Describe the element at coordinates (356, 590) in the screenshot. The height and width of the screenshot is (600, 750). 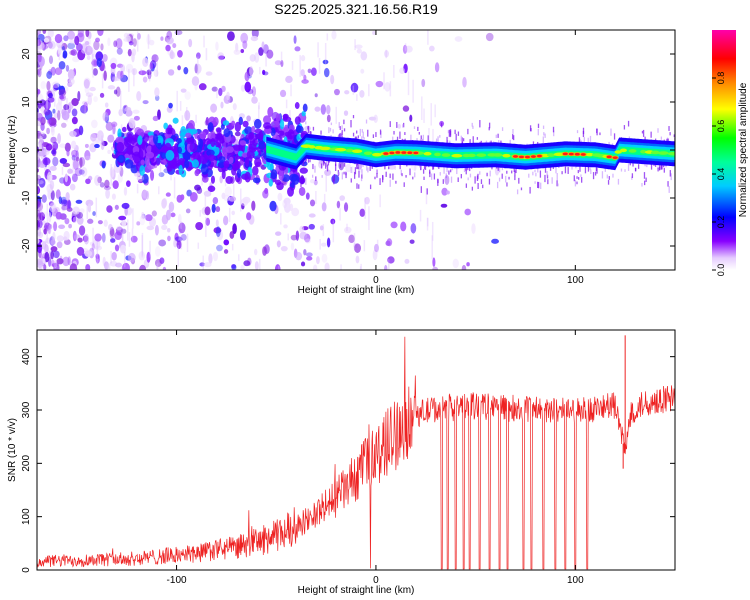
I see `snr-xlabel: Height of straight line (km)` at that location.